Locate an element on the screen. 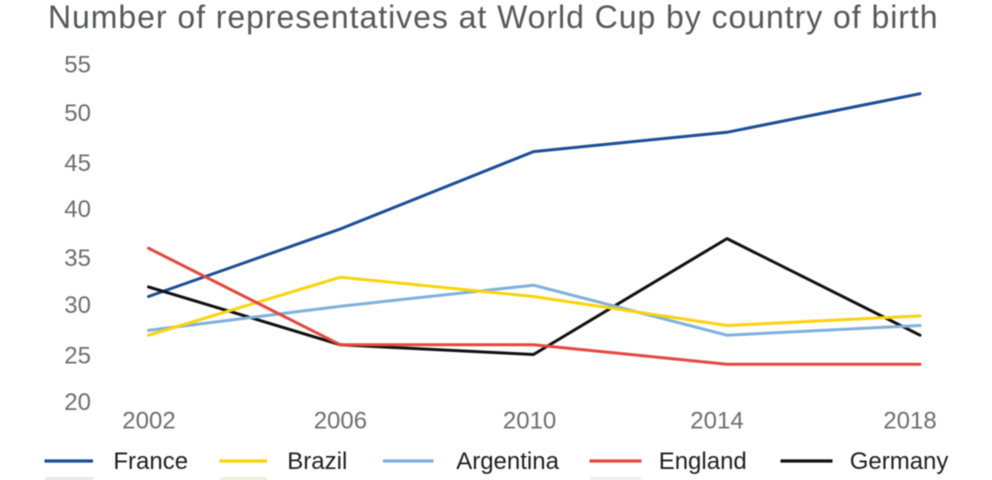 This screenshot has width=992, height=480. svg-text: England is located at coordinates (703, 461).